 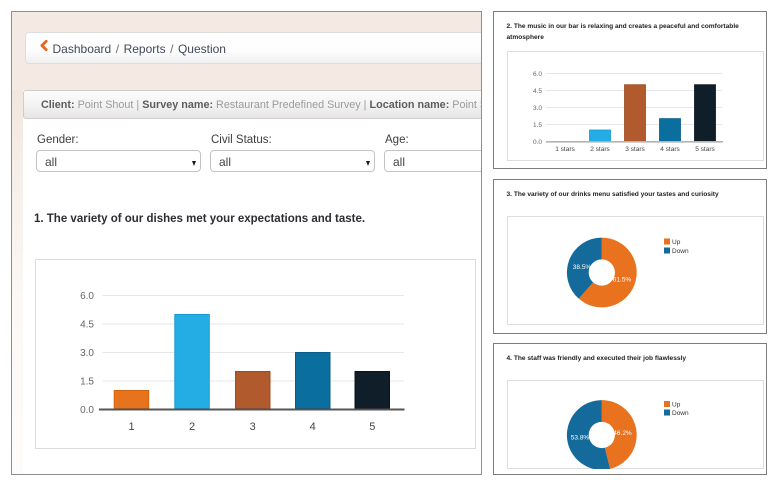 What do you see at coordinates (580, 438) in the screenshot?
I see `svg-text: 53.8%` at bounding box center [580, 438].